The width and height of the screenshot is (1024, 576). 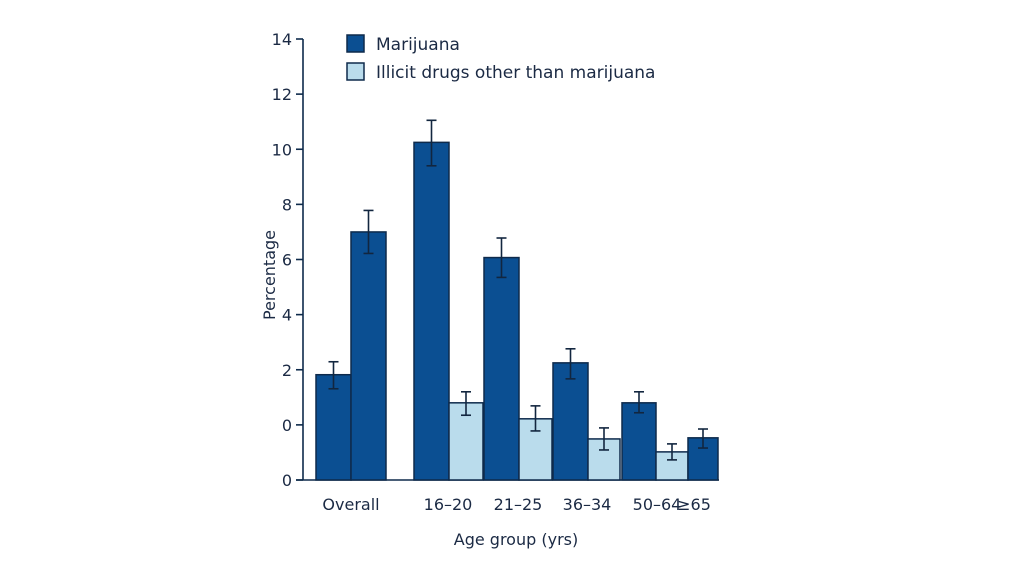 I want to click on legend-swatch-illicit-drugs, so click(x=355, y=71).